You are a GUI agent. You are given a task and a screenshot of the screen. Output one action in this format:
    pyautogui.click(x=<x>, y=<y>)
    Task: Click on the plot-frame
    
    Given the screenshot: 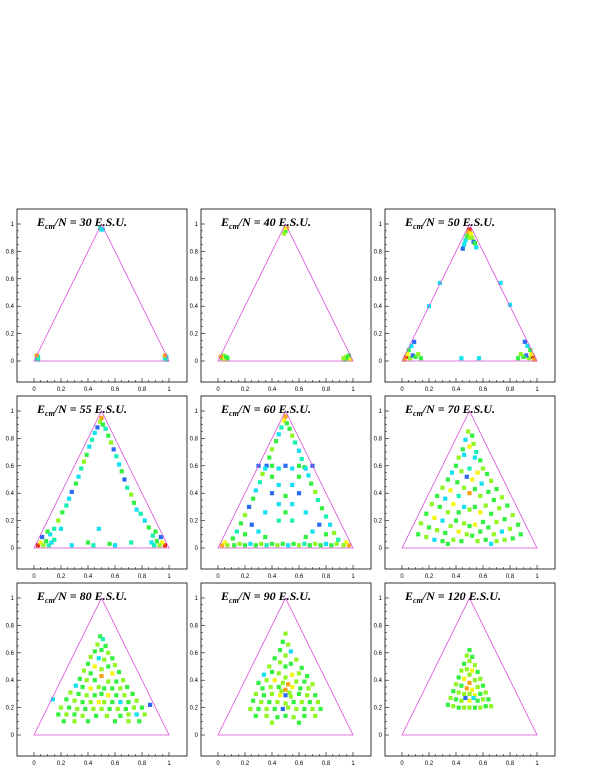 What is the action you would take?
    pyautogui.click(x=470, y=482)
    